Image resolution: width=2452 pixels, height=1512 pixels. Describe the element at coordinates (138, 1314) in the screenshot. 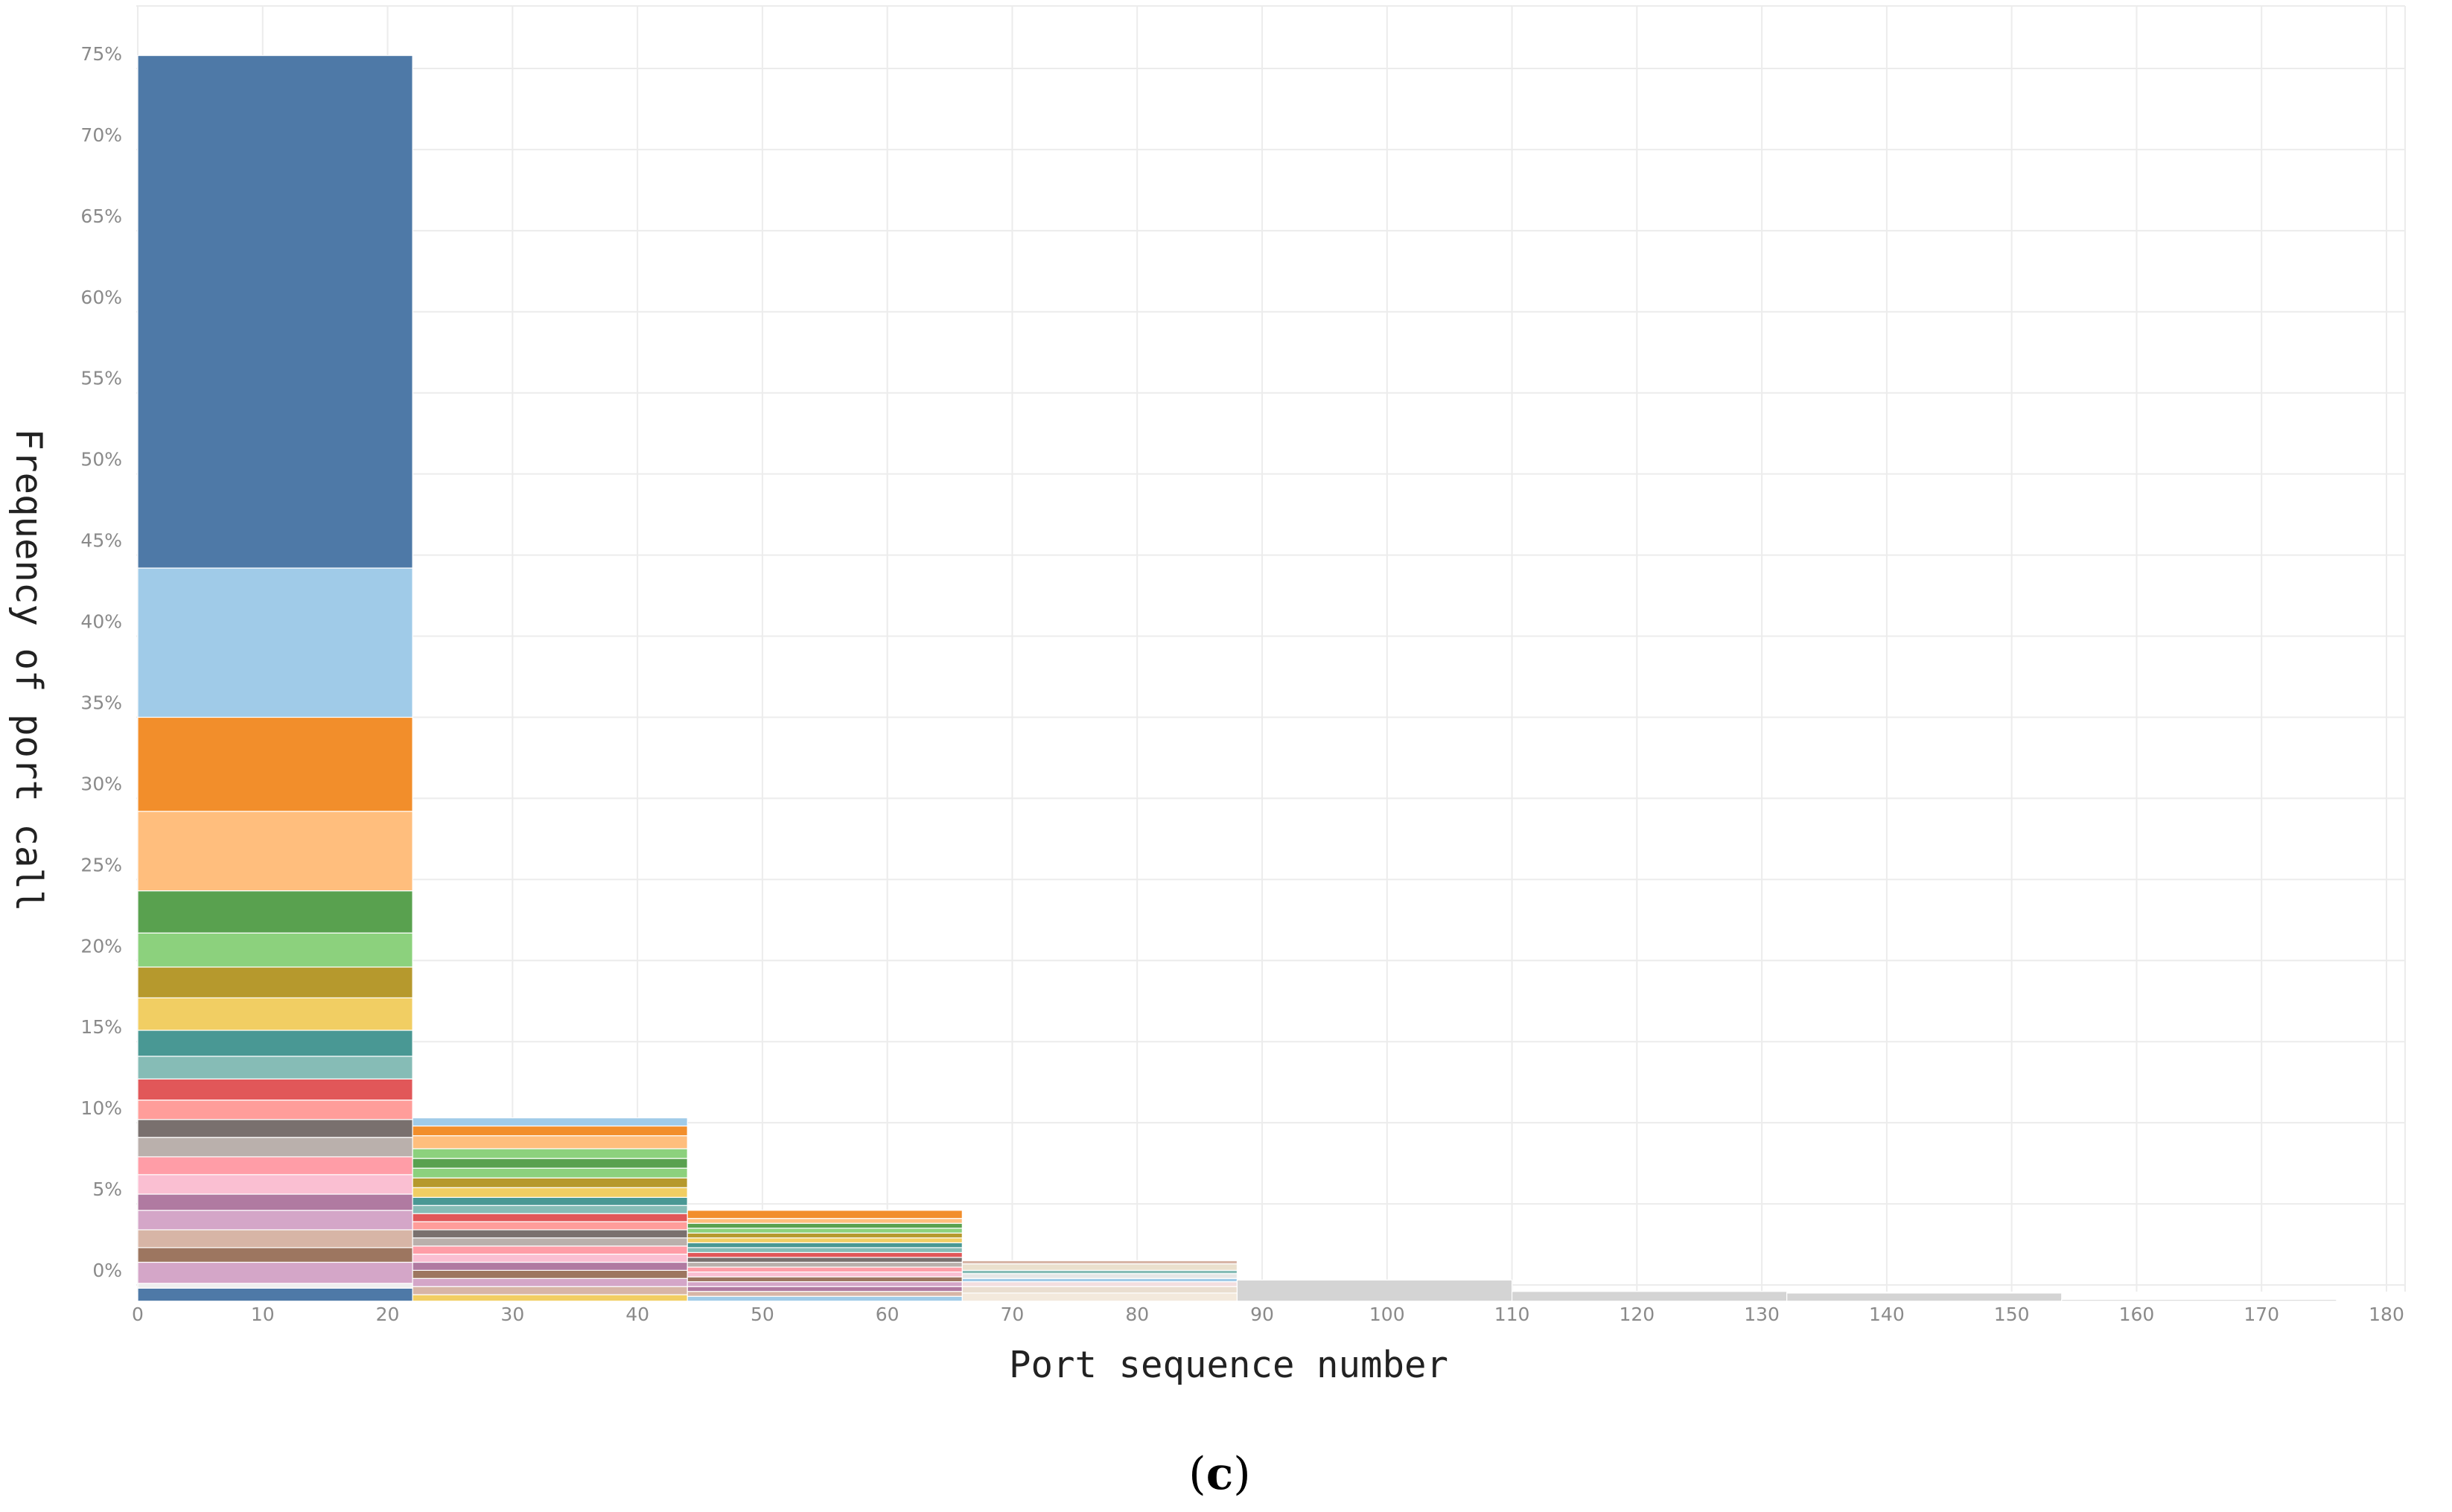

I see `x-tick-label-0: 0` at that location.